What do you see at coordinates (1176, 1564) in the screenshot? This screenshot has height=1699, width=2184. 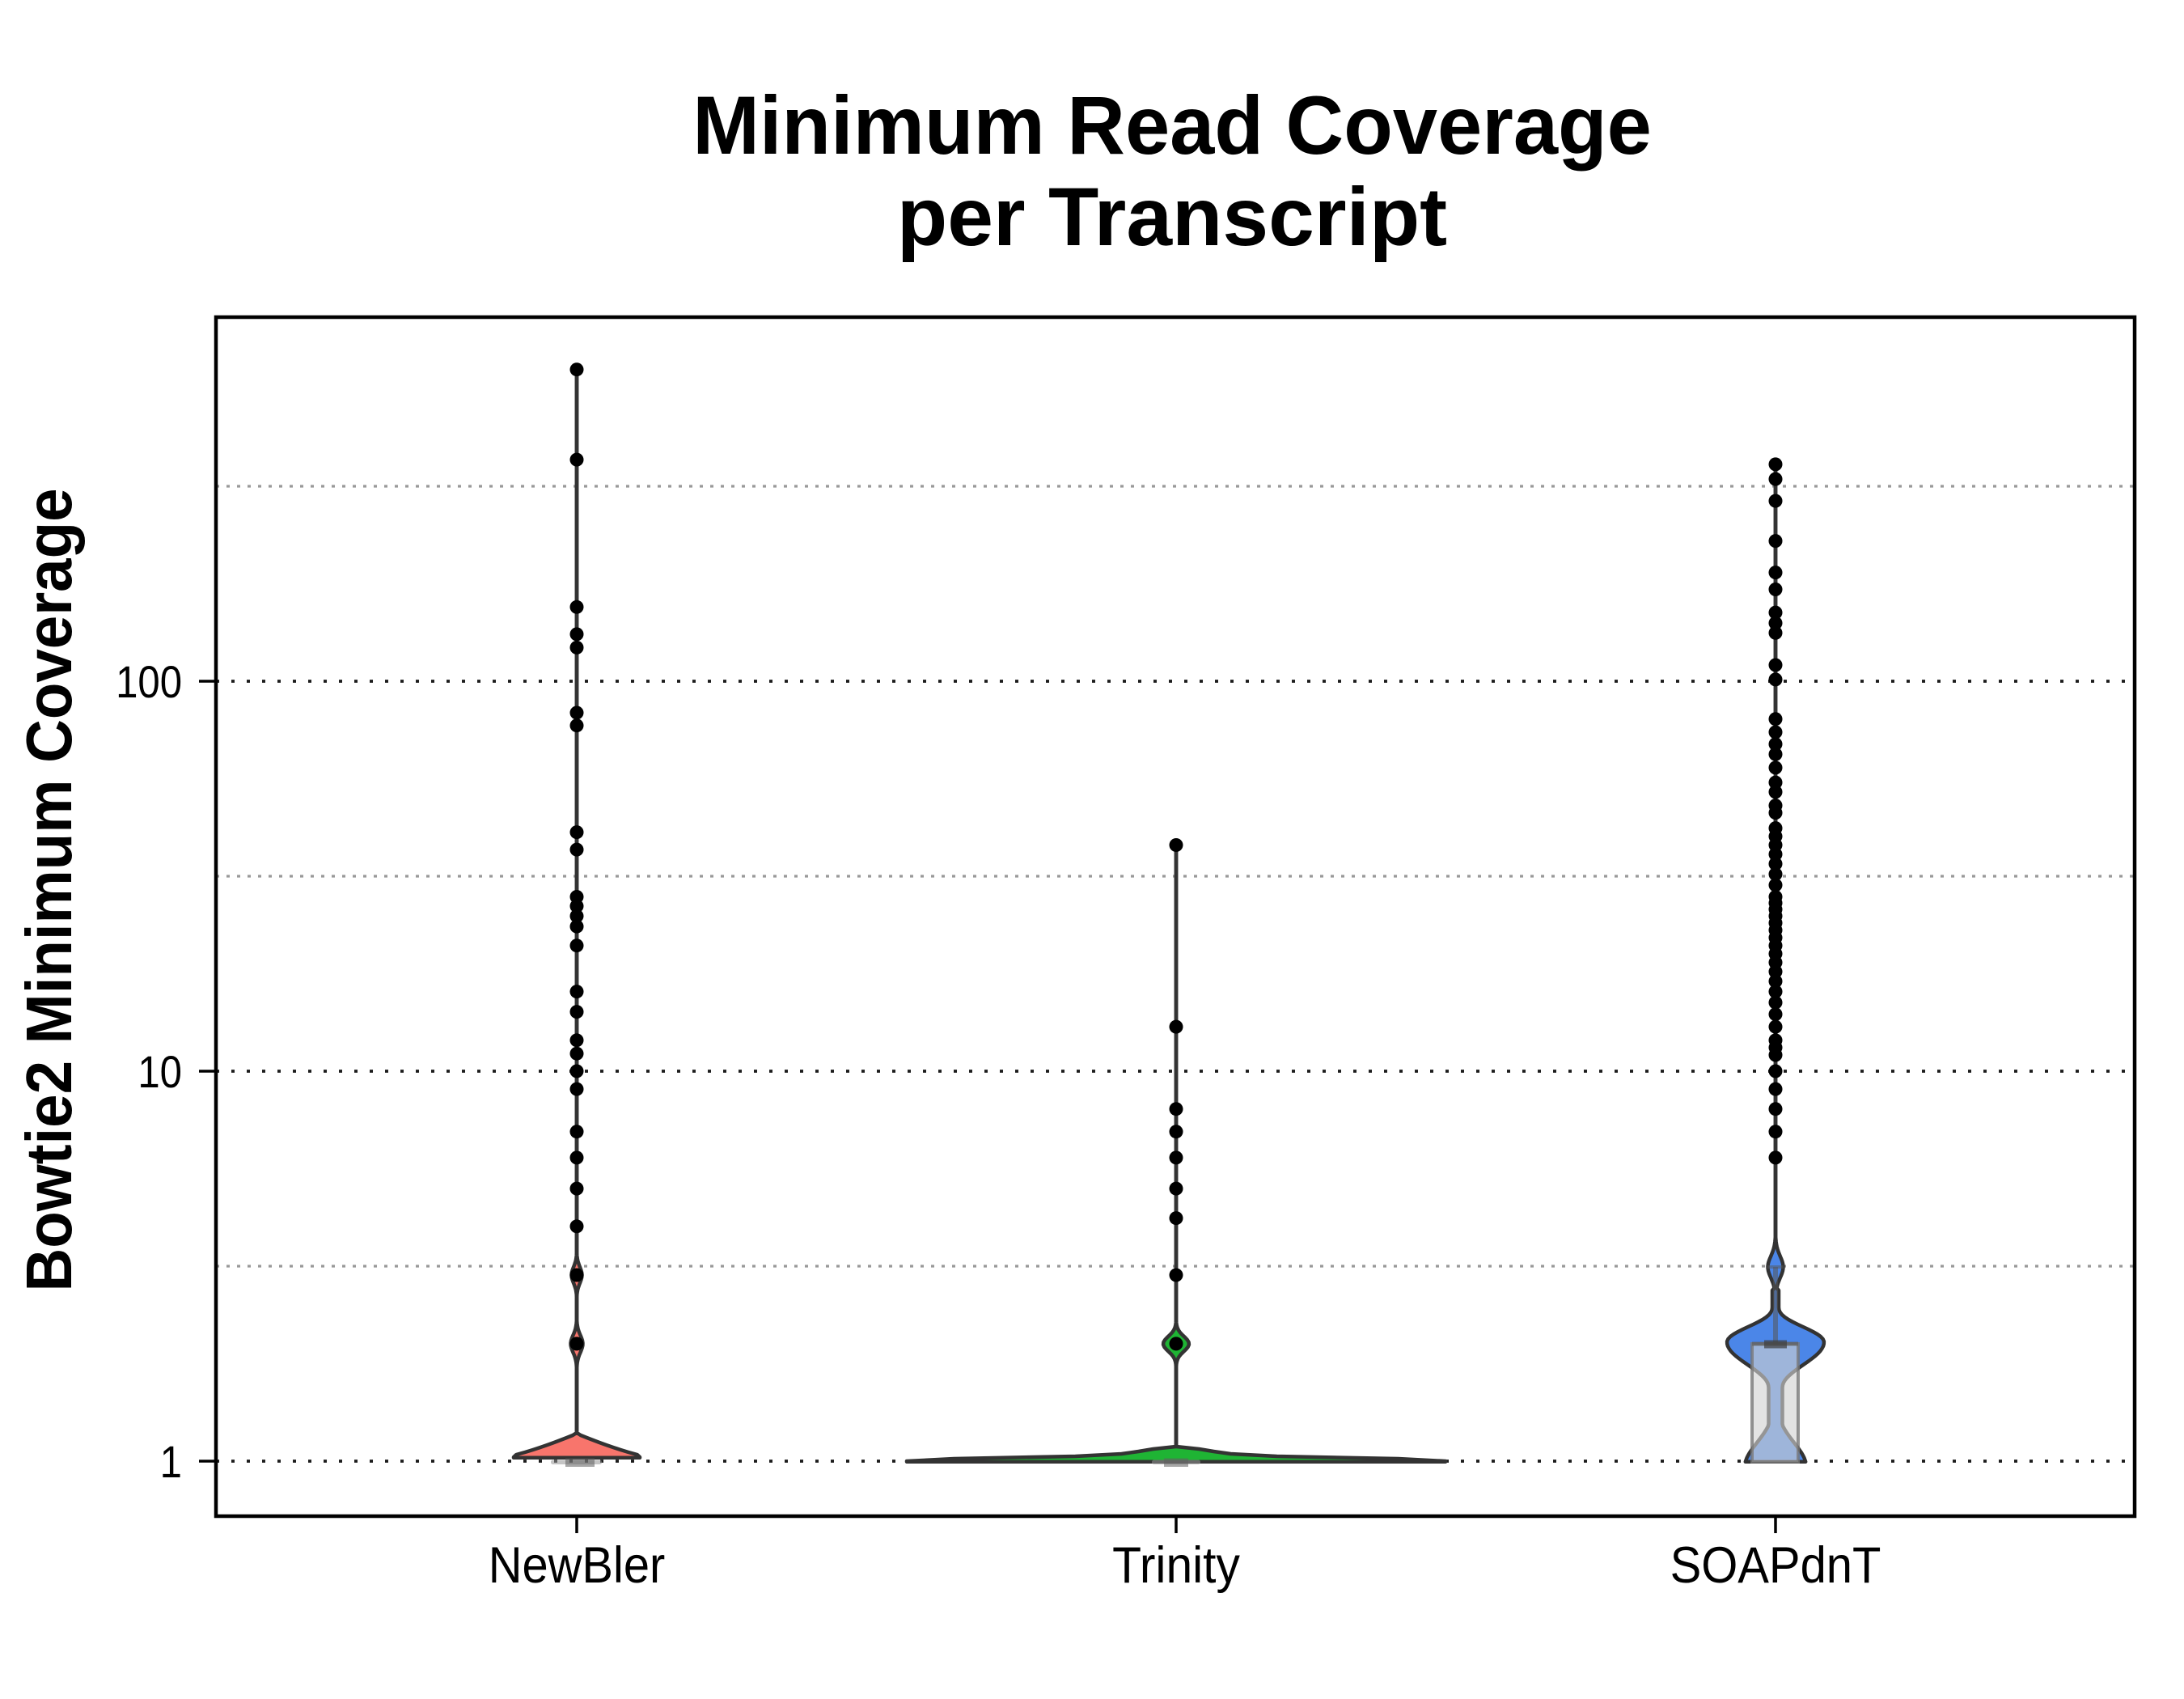 I see `svg-text: Trinity` at bounding box center [1176, 1564].